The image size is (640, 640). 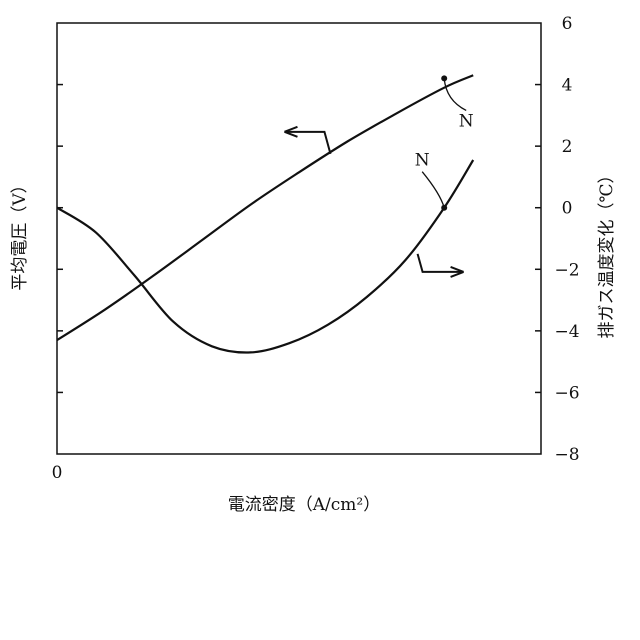 I want to click on x-axis-label: 電流密度（A/cm²）, so click(x=304, y=505).